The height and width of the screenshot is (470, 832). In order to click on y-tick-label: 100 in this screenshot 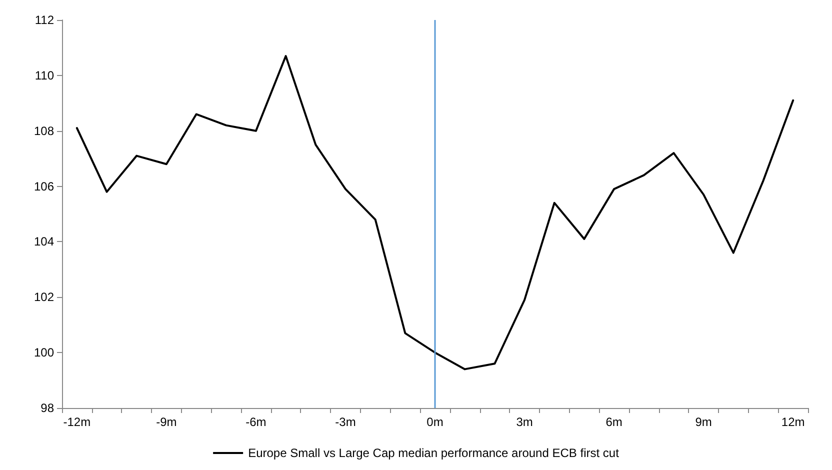, I will do `click(44, 353)`.